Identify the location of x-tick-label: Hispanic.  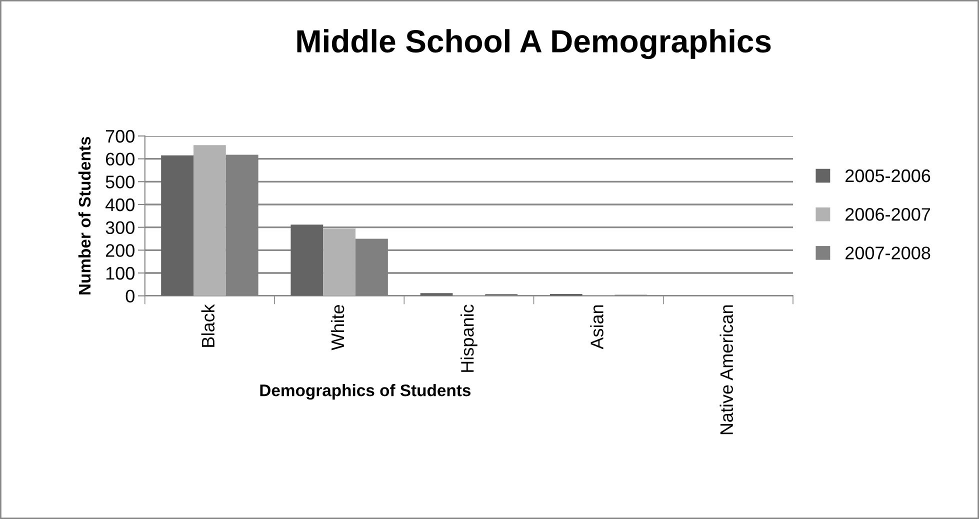
(469, 338).